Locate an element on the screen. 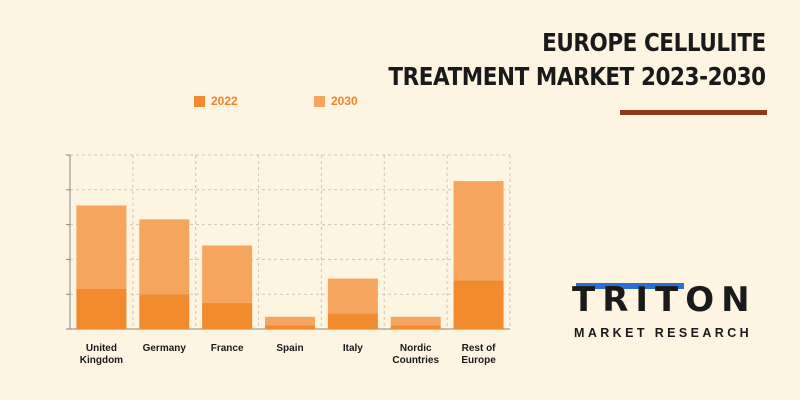 This screenshot has height=400, width=800. x-tick-label: France is located at coordinates (227, 348).